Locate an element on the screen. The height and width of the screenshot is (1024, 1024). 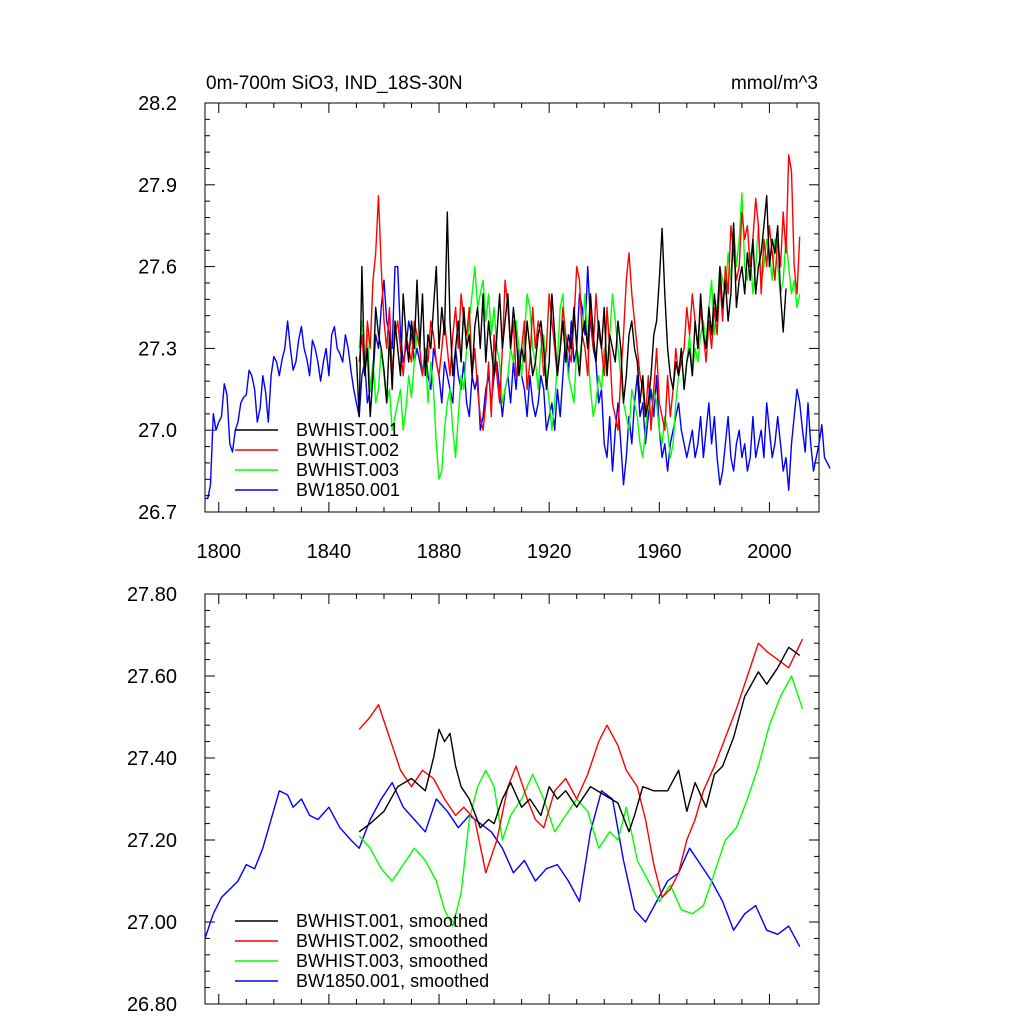
bottom-legend-label-2: BWHIST.003, smoothed is located at coordinates (392, 961).